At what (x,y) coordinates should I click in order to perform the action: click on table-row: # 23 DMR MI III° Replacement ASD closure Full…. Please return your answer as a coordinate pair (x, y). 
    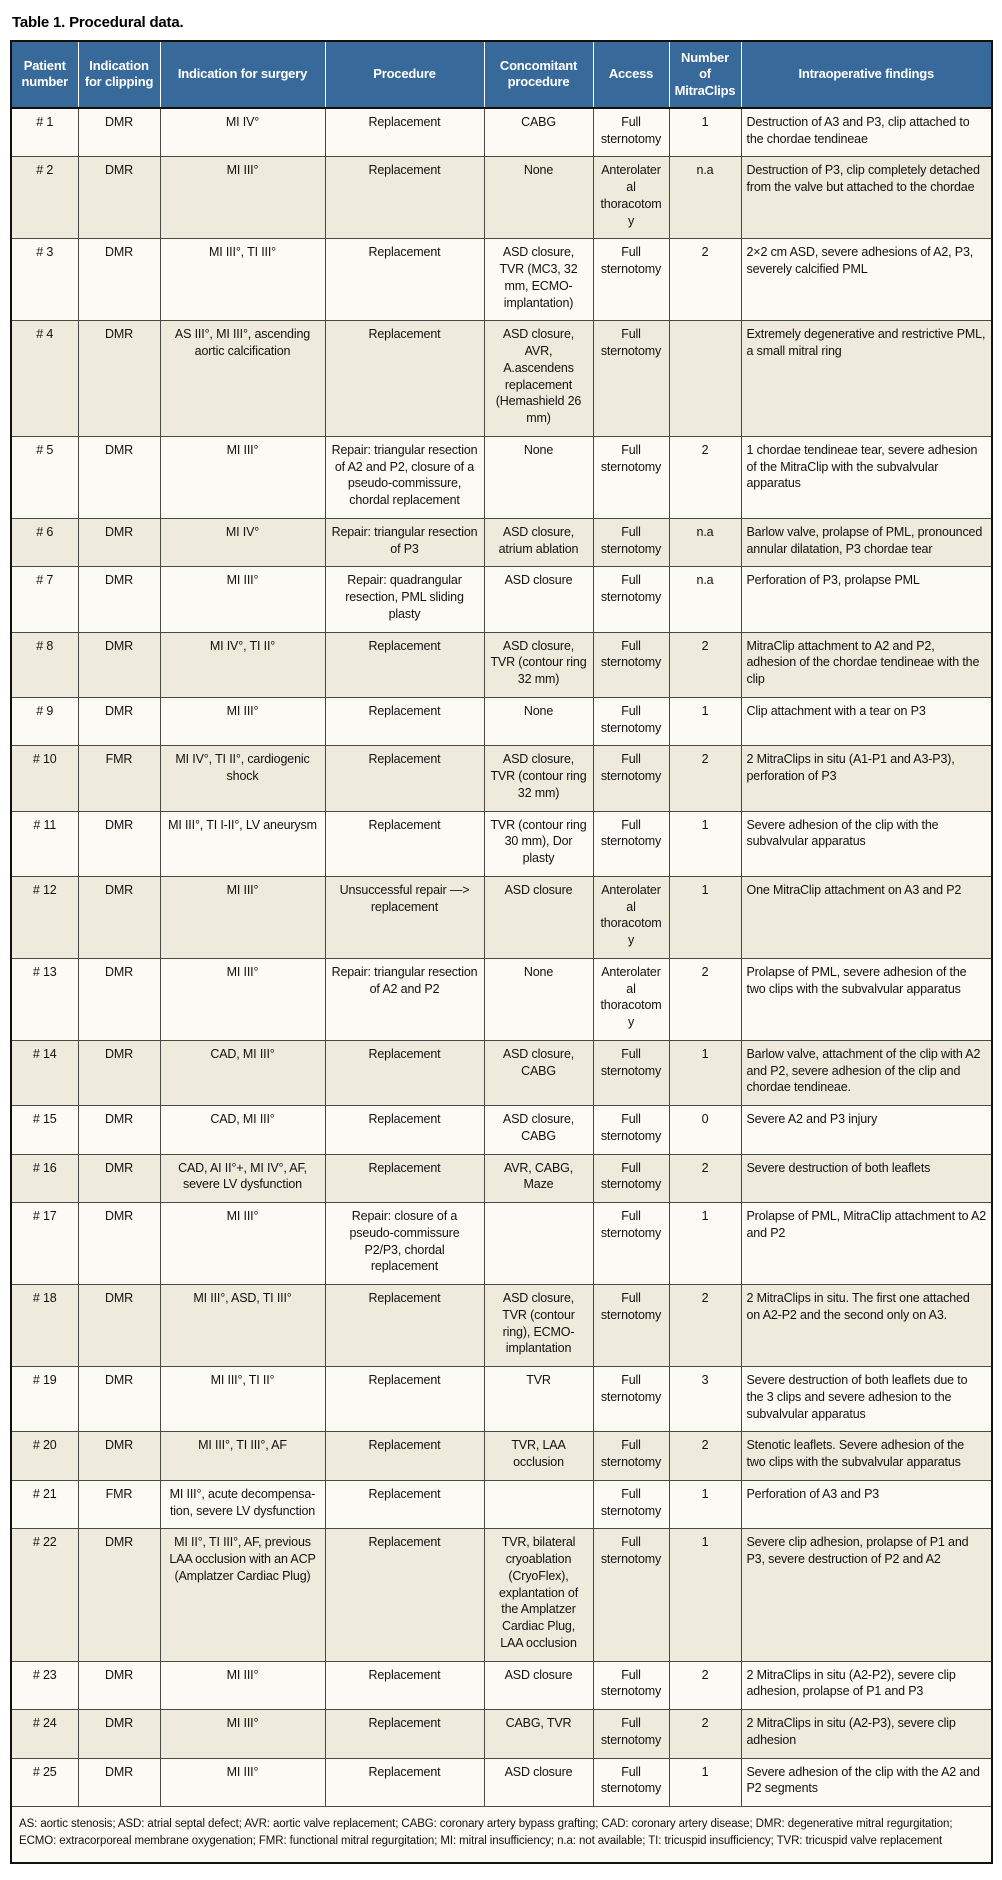
    Looking at the image, I should click on (501, 1685).